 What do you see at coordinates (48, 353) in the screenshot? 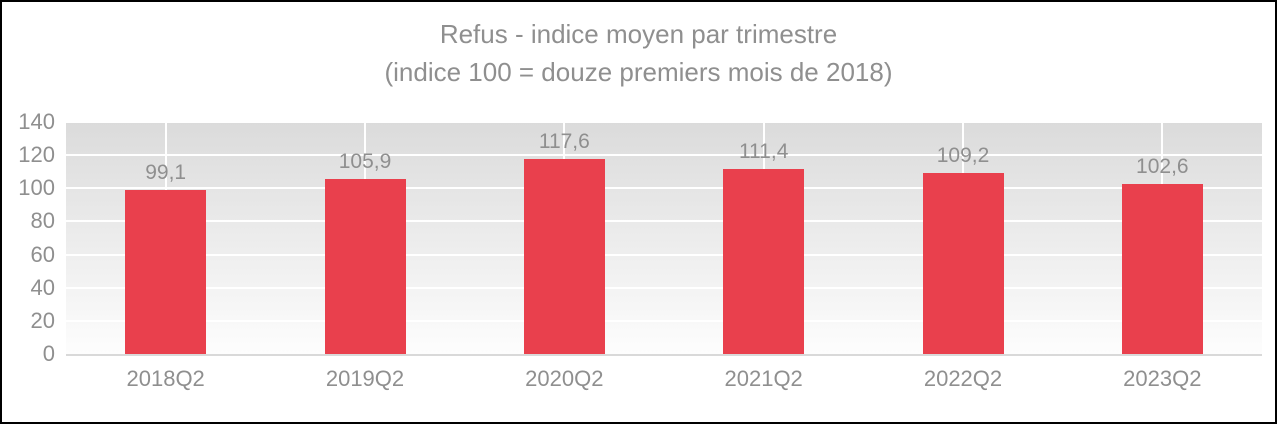
I see `y-tick-label: 0` at bounding box center [48, 353].